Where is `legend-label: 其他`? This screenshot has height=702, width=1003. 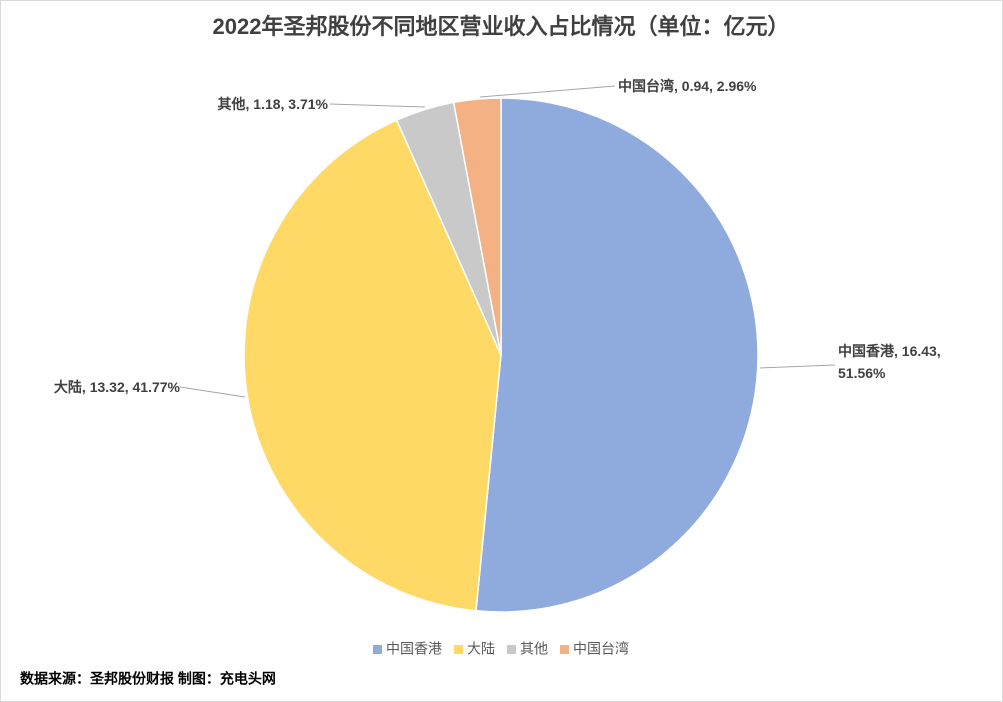
legend-label: 其他 is located at coordinates (534, 649).